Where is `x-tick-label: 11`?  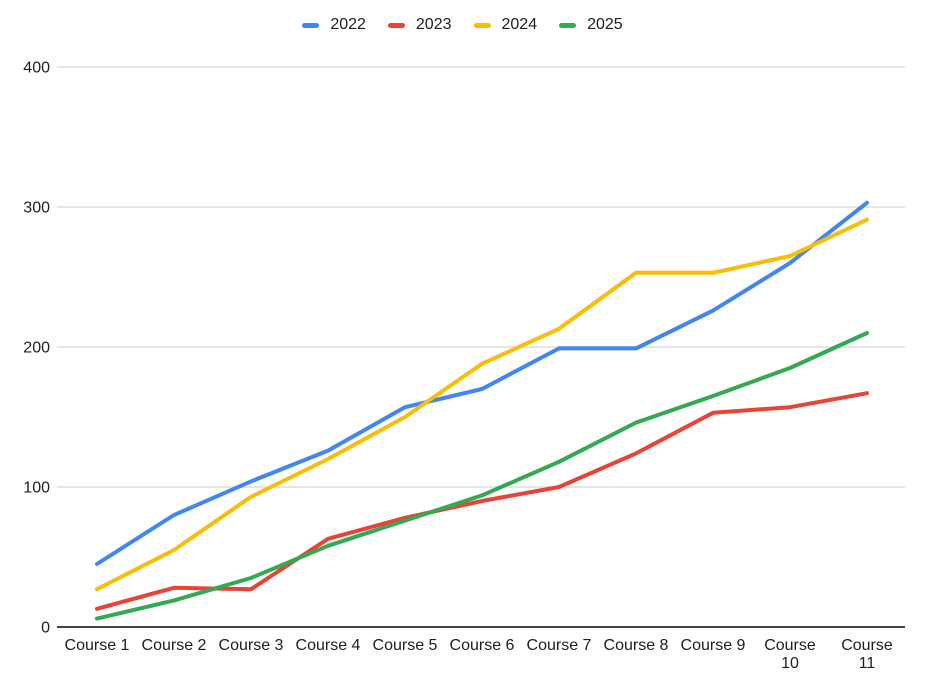
x-tick-label: 11 is located at coordinates (867, 663).